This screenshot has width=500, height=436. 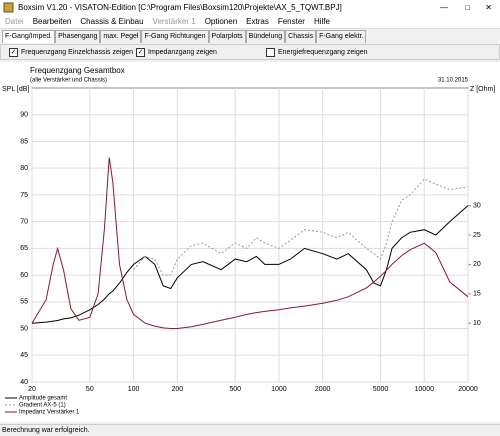 What do you see at coordinates (221, 21) in the screenshot?
I see `menu-item: Optionen` at bounding box center [221, 21].